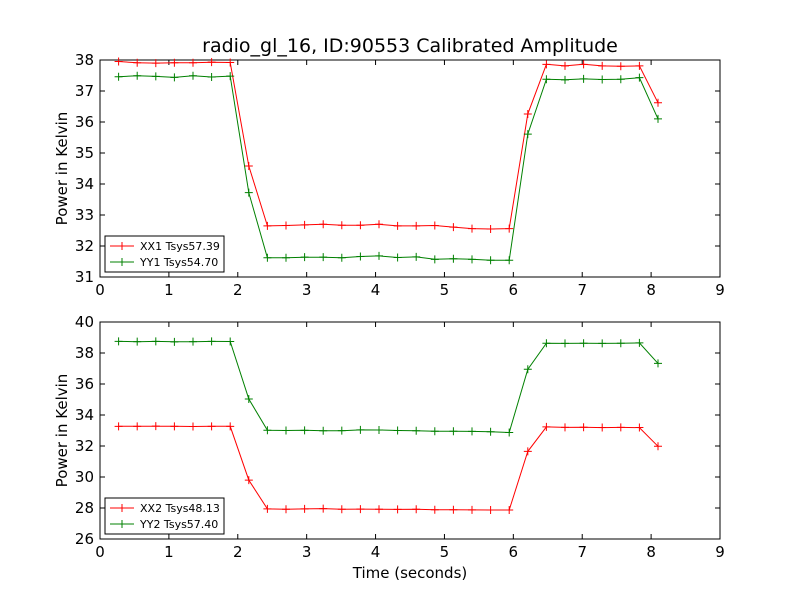  I want to click on y-tick-label: 31, so click(84, 277).